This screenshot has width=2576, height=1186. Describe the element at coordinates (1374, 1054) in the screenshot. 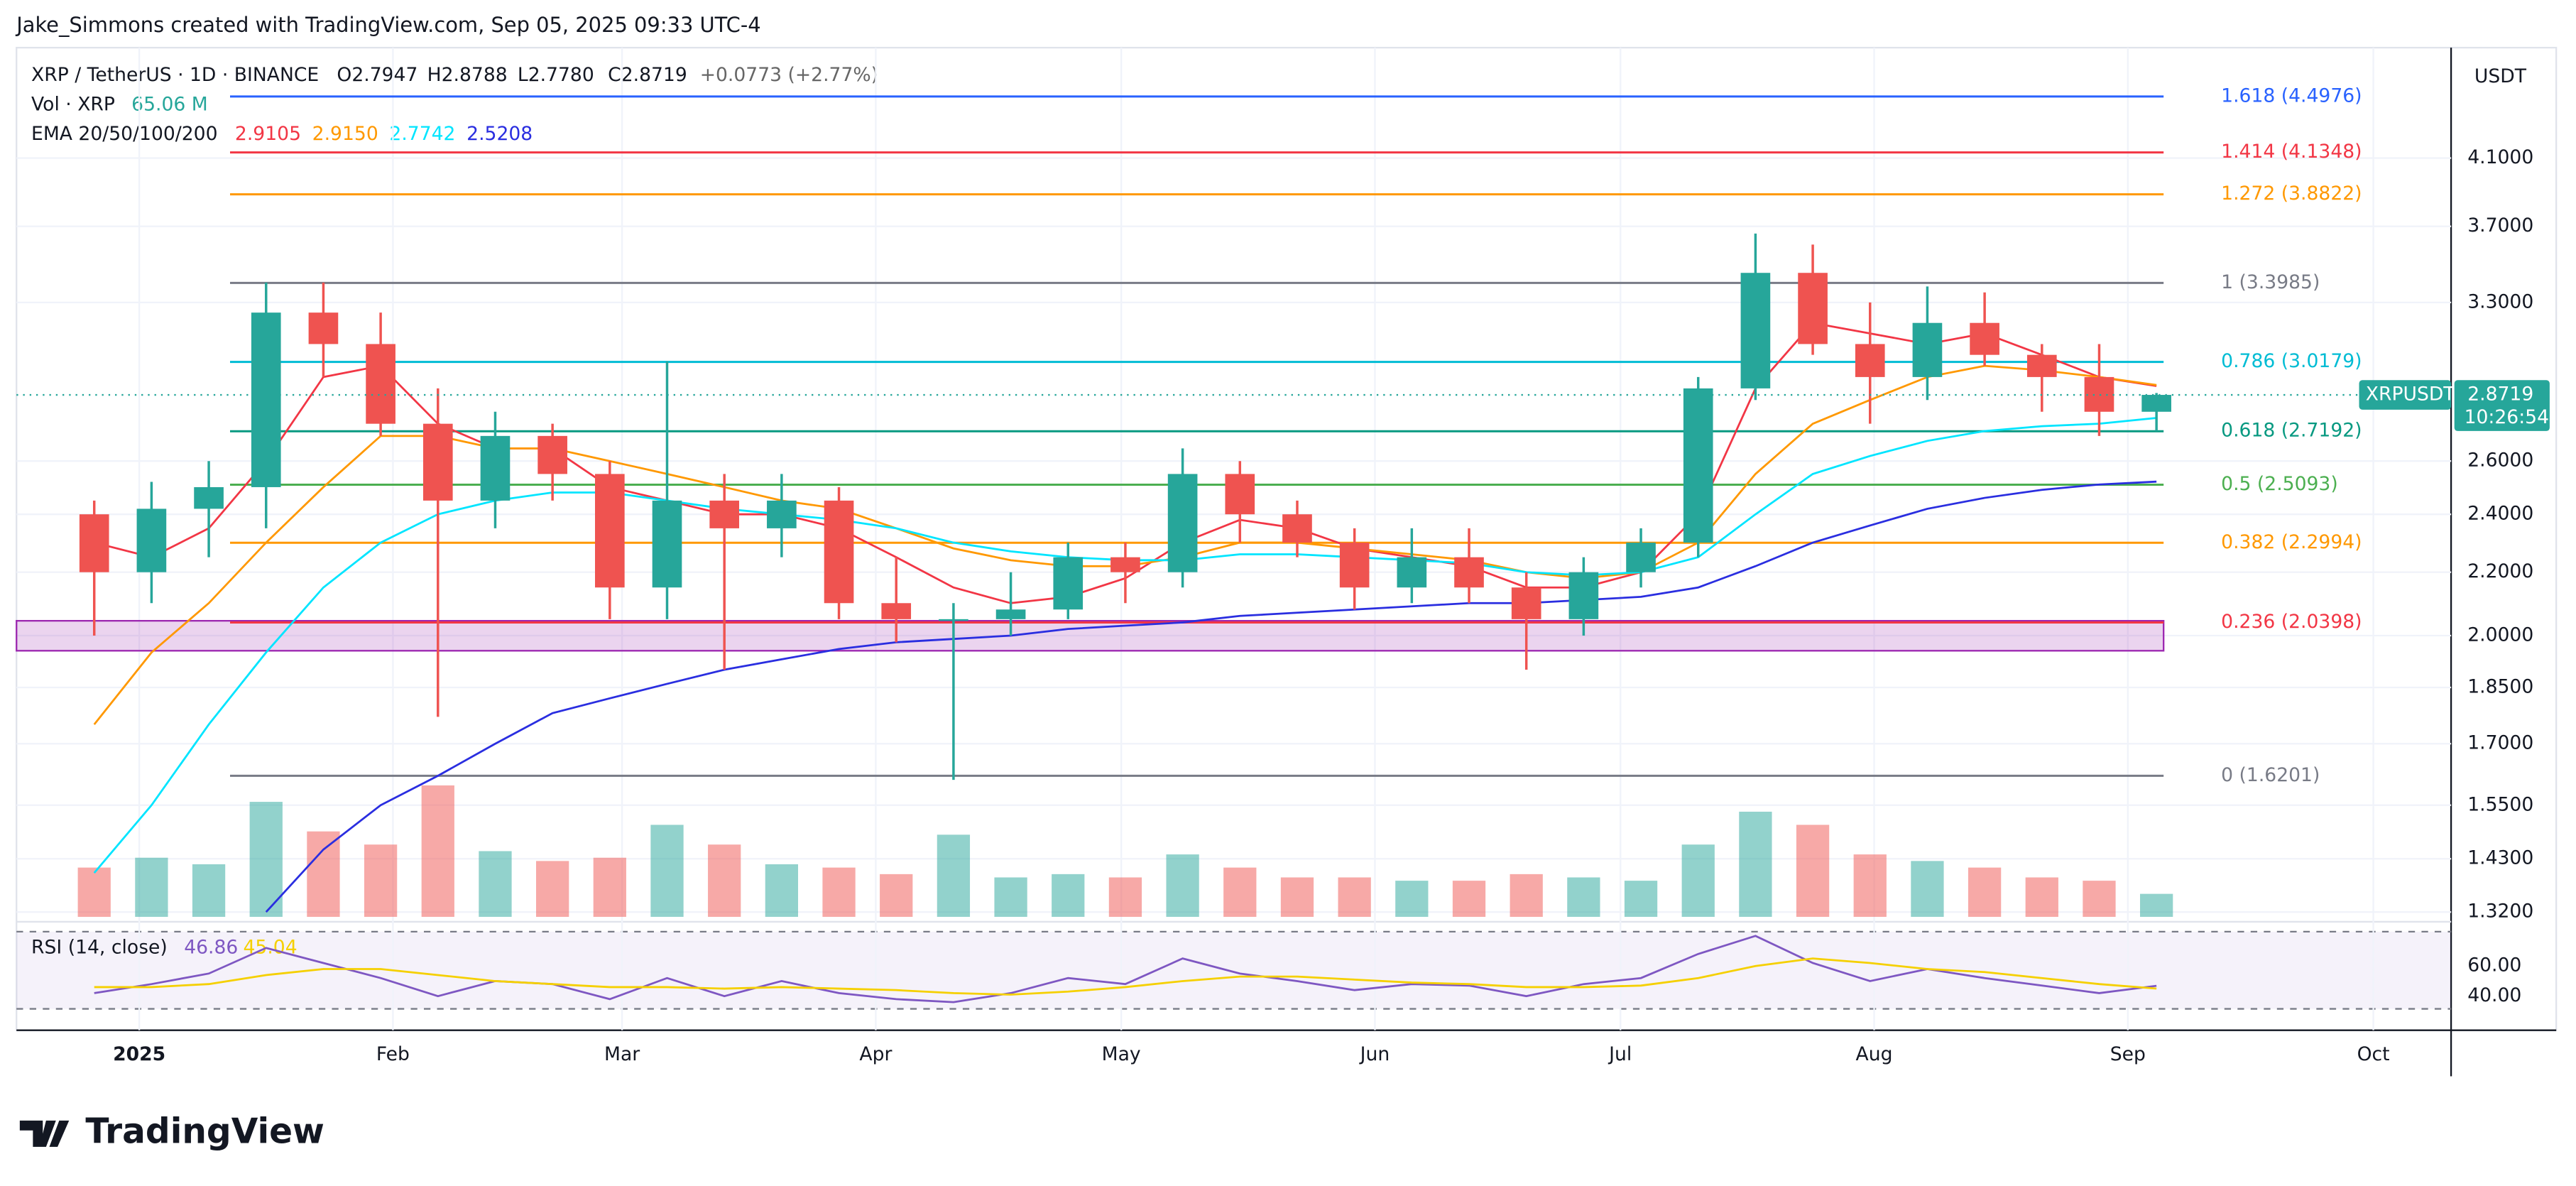

I see `x-tick-label: Jun` at that location.